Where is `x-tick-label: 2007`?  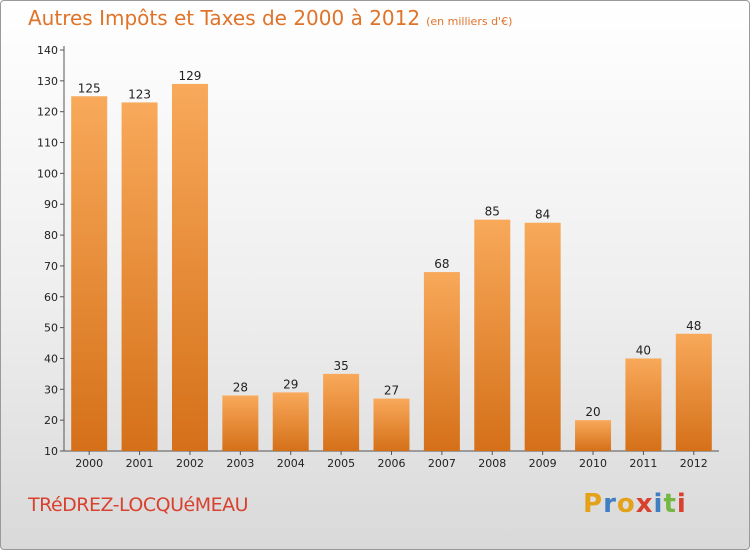 x-tick-label: 2007 is located at coordinates (442, 463).